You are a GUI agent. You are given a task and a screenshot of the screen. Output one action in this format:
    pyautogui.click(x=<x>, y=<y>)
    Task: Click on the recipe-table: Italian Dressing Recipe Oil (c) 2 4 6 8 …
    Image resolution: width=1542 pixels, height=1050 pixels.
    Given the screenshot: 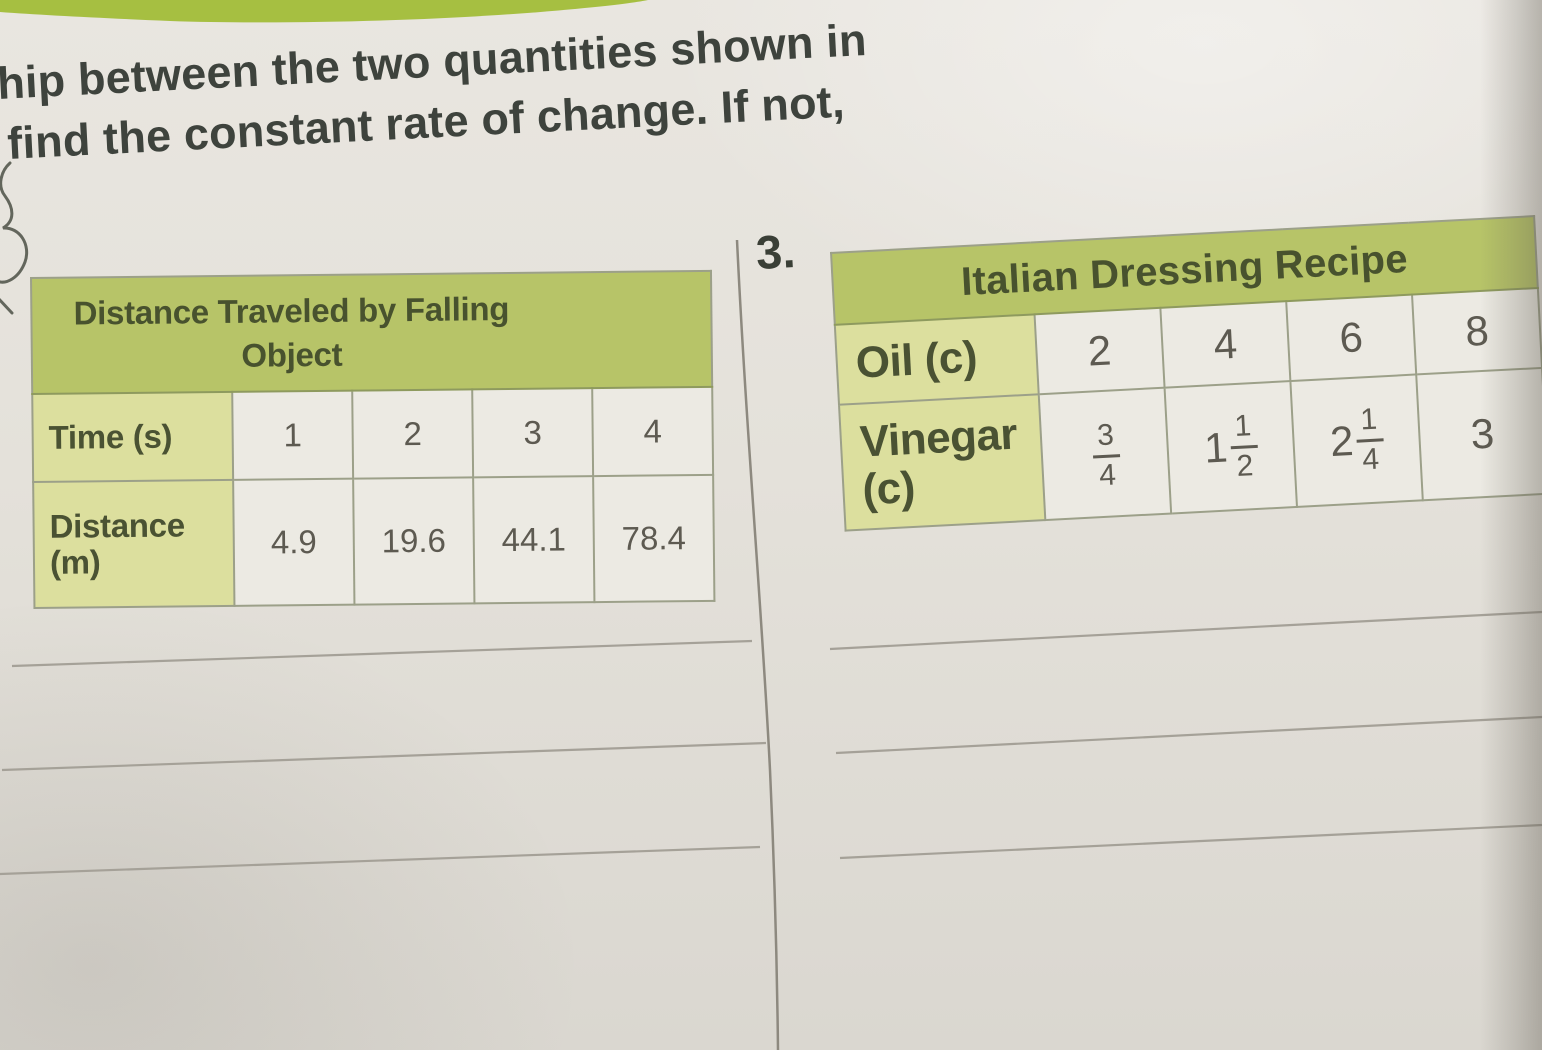 What is the action you would take?
    pyautogui.click(x=1186, y=373)
    